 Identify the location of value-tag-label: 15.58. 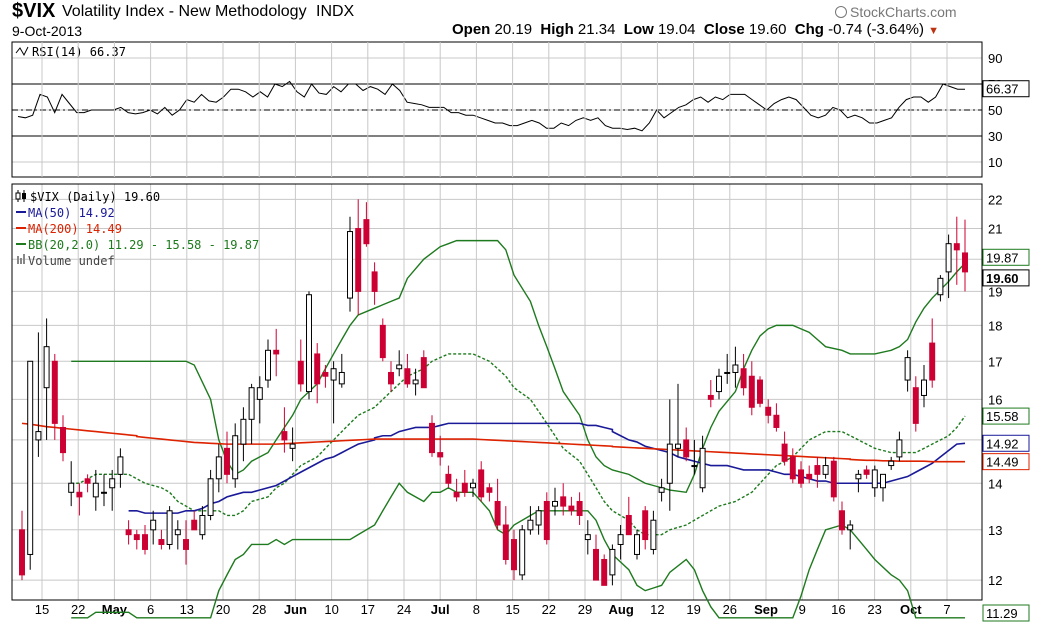
(1002, 416).